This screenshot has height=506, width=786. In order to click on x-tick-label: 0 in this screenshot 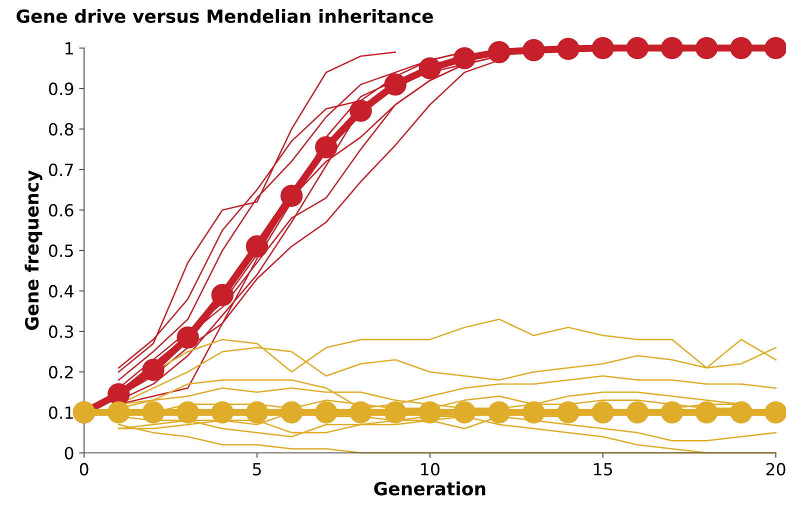, I will do `click(84, 469)`.